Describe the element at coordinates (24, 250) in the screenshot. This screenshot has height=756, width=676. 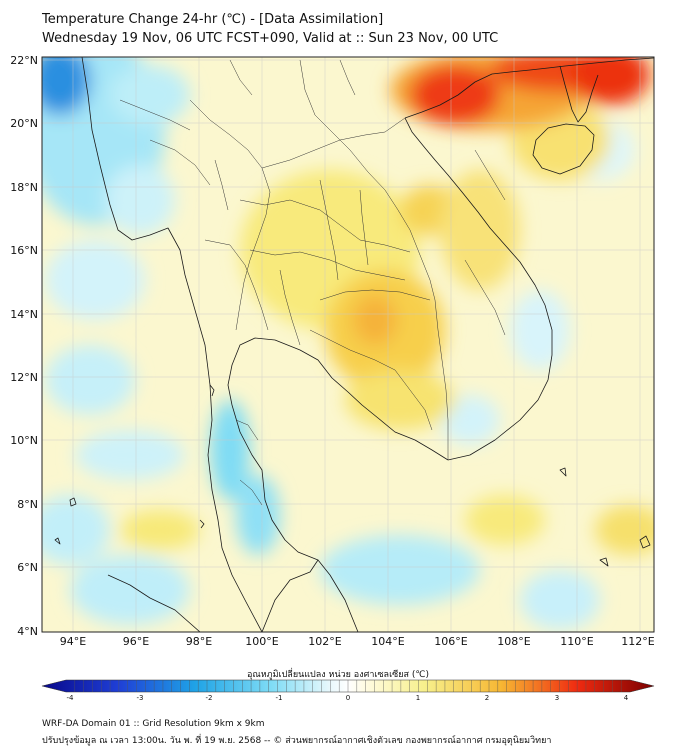
I see `lat-label: 16°N` at that location.